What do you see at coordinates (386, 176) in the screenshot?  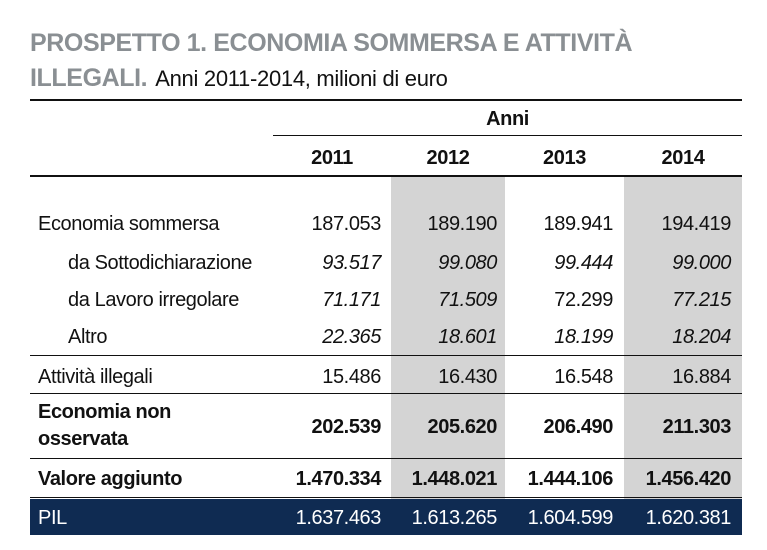 I see `rule-under-years` at bounding box center [386, 176].